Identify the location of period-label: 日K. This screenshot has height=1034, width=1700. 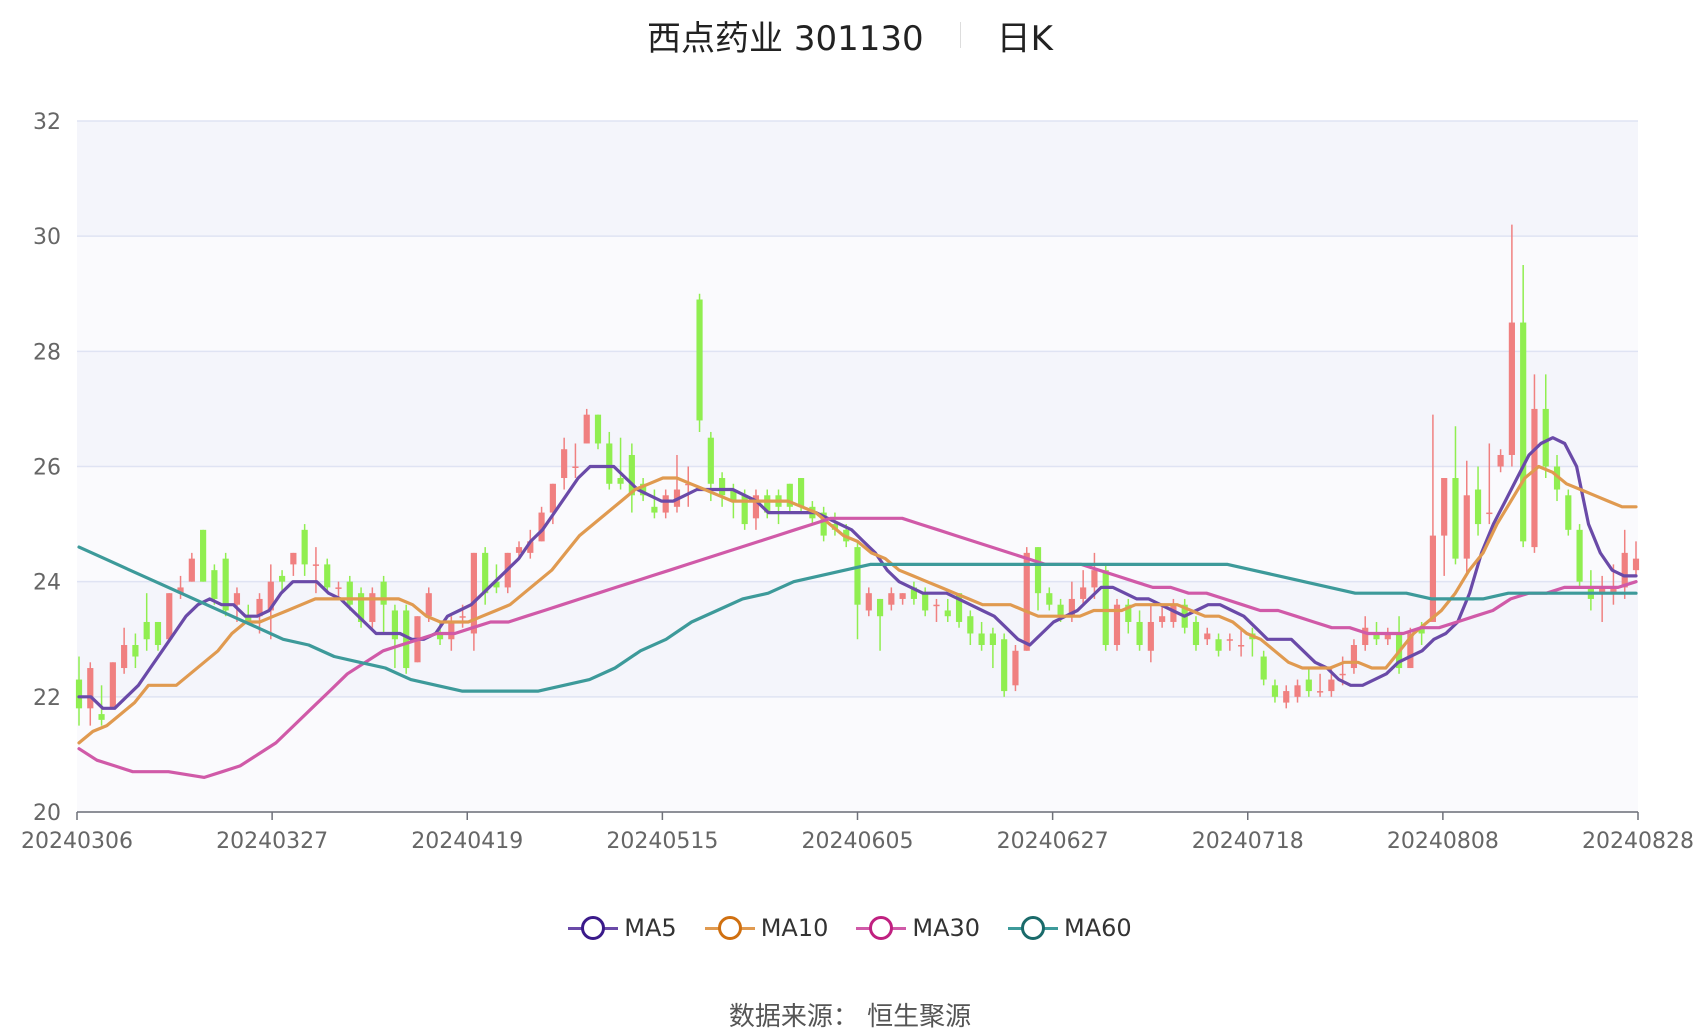
(1024, 38).